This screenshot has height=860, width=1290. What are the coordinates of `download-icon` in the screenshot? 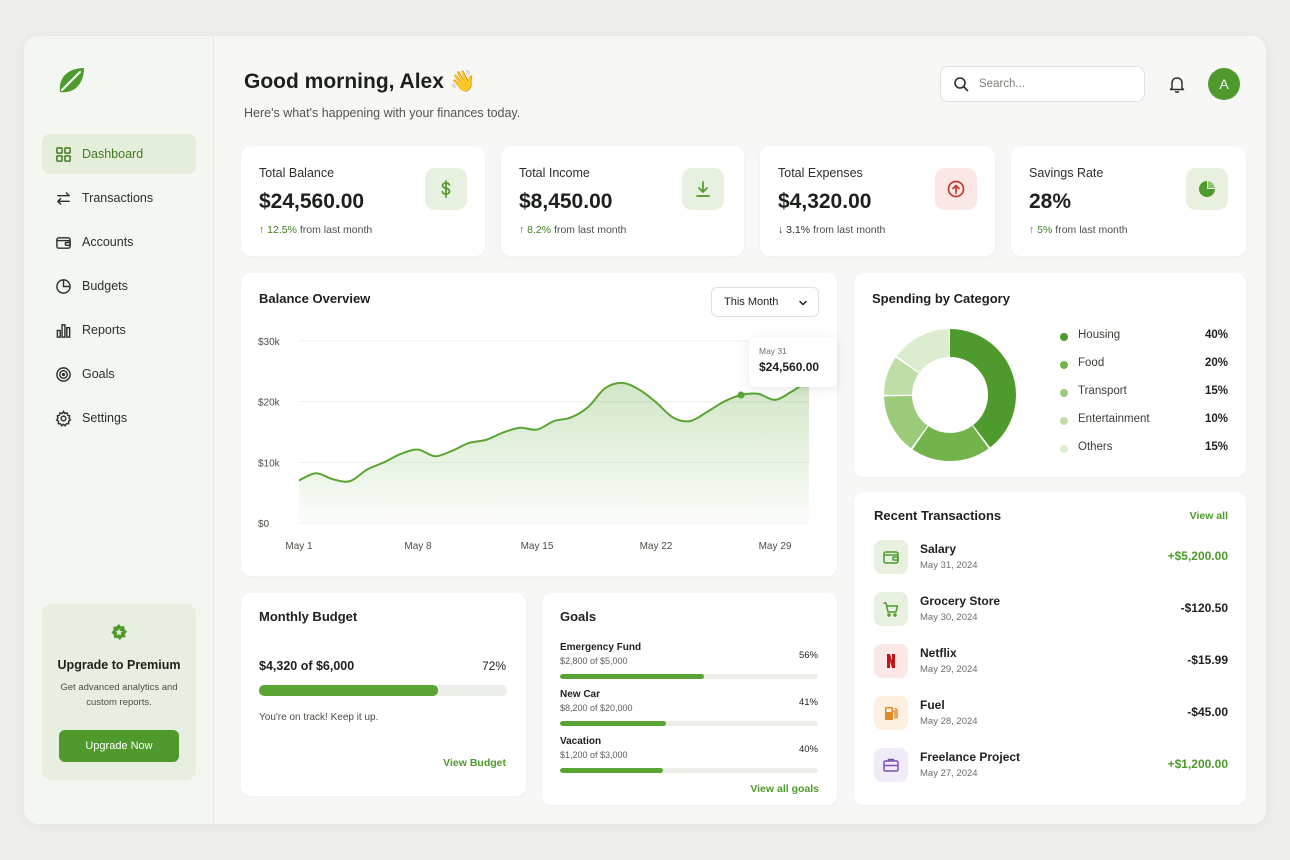 It's located at (703, 189).